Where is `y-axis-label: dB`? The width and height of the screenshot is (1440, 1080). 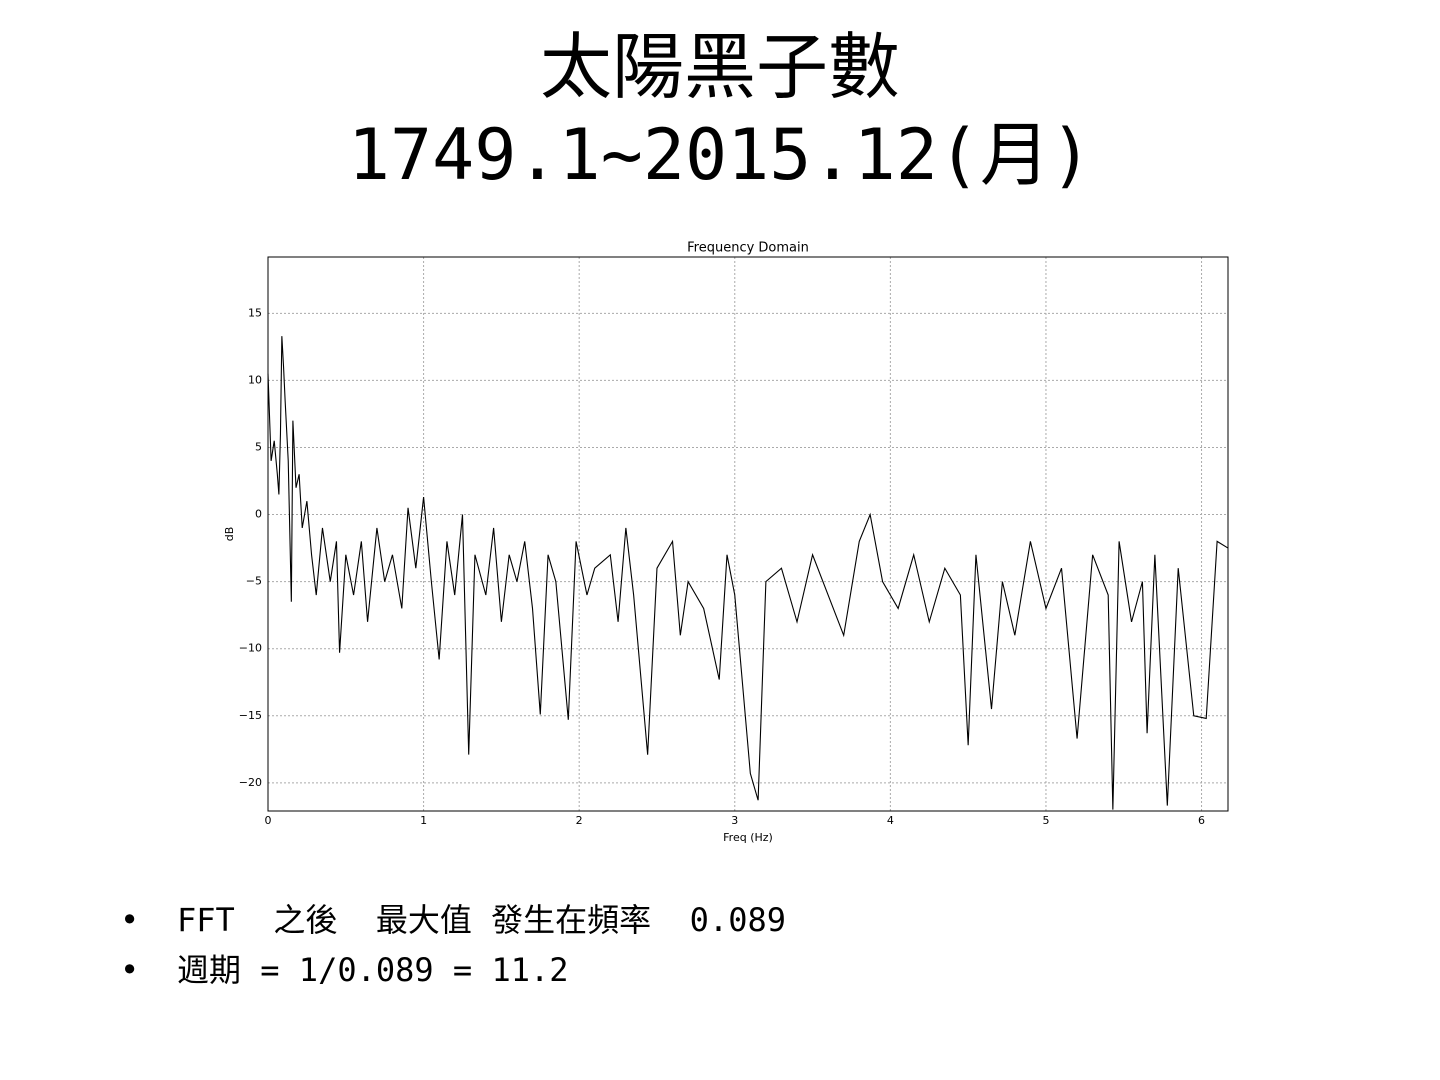
y-axis-label: dB is located at coordinates (229, 534).